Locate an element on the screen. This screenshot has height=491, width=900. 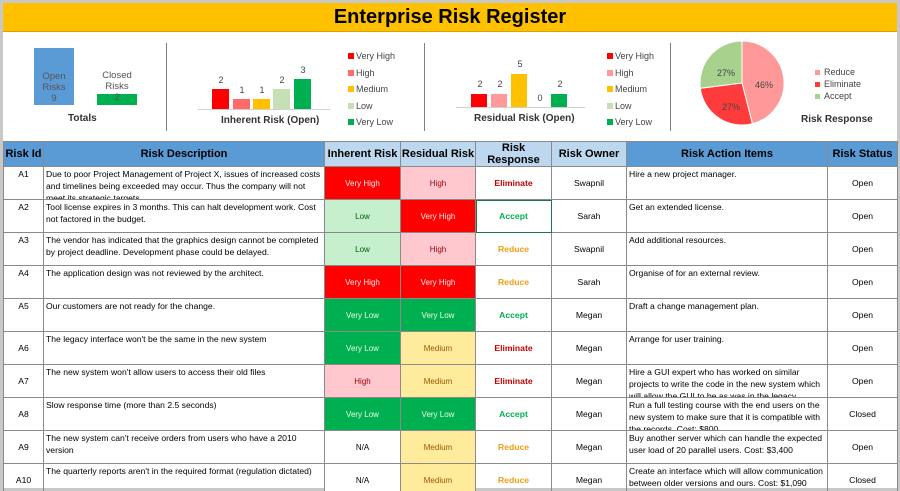
risk-id-cell: A9 is located at coordinates (23, 447).